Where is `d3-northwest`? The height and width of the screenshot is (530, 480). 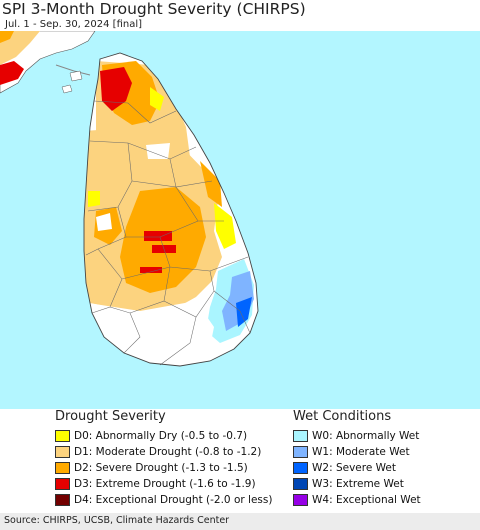 d3-northwest is located at coordinates (116, 89).